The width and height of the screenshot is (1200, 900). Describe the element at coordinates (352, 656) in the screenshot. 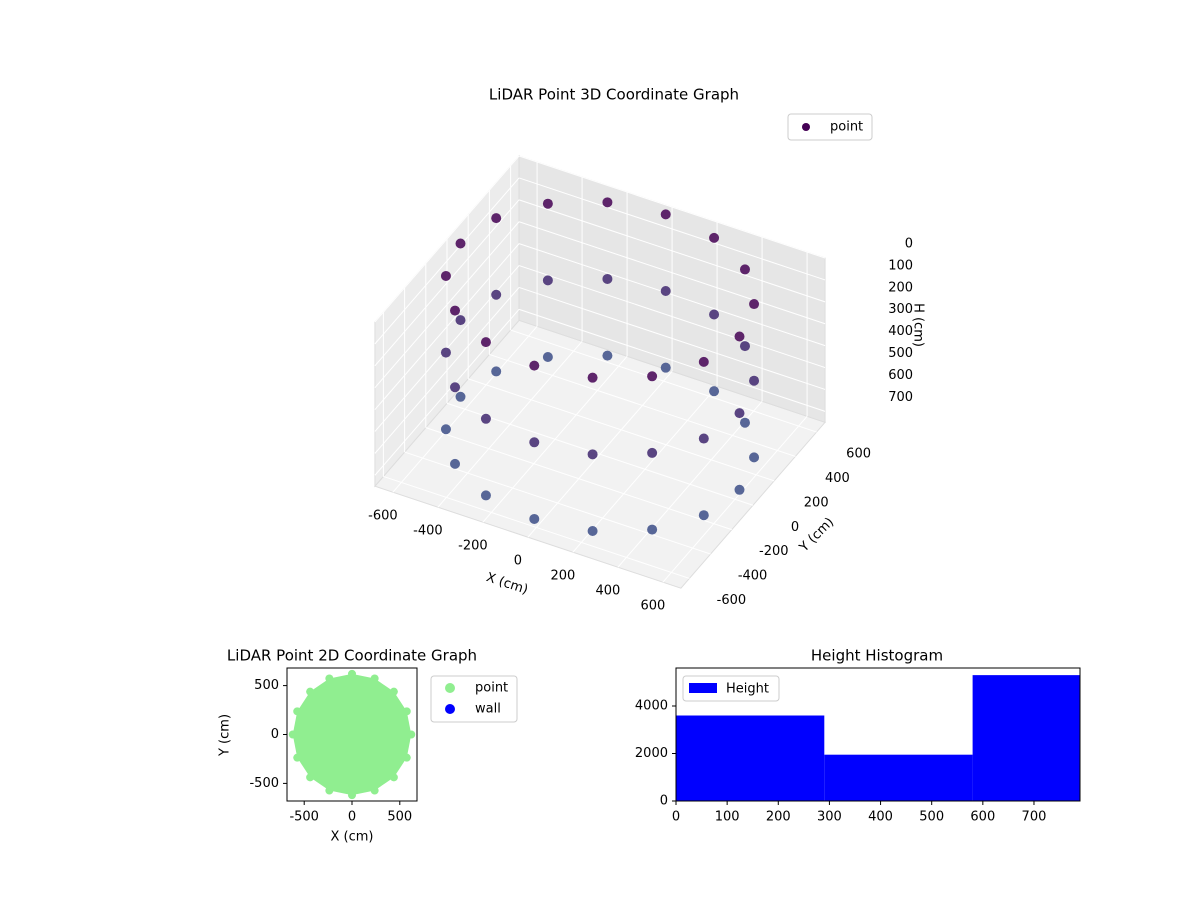

I see `chart-title: LiDAR Point 2D Coordinate Graph` at that location.